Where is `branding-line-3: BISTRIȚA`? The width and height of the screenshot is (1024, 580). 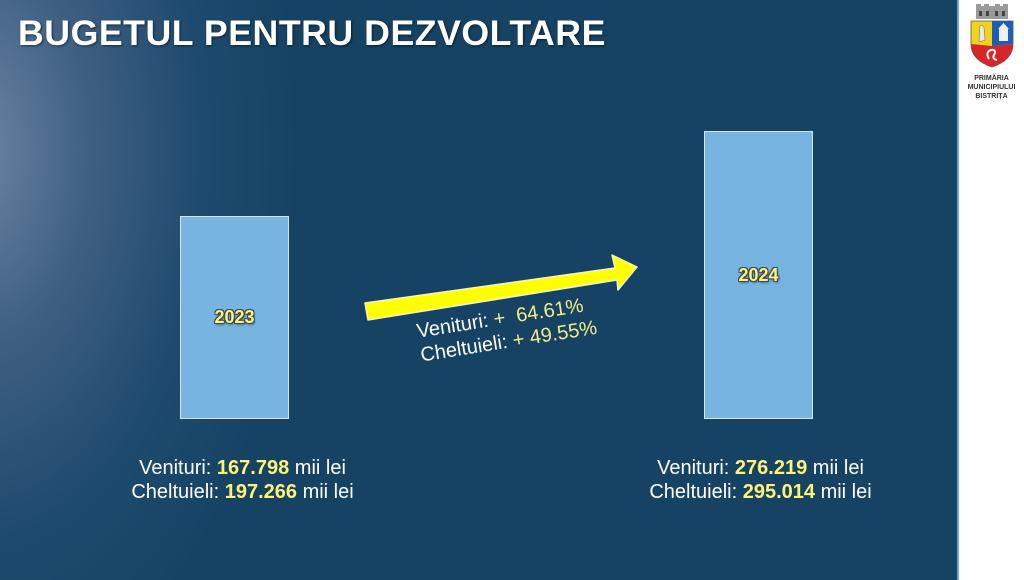
branding-line-3: BISTRIȚA is located at coordinates (991, 96).